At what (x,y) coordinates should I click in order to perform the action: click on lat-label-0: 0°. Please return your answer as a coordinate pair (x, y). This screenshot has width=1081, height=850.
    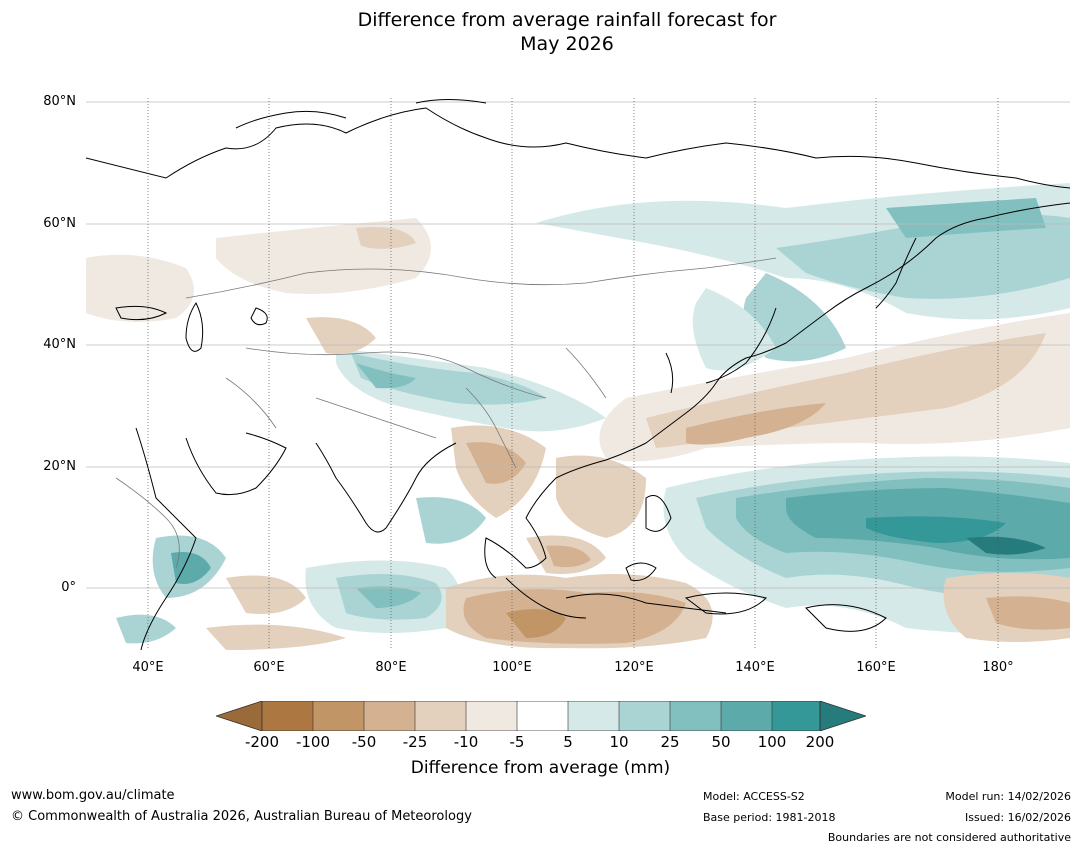
    Looking at the image, I should click on (68, 587).